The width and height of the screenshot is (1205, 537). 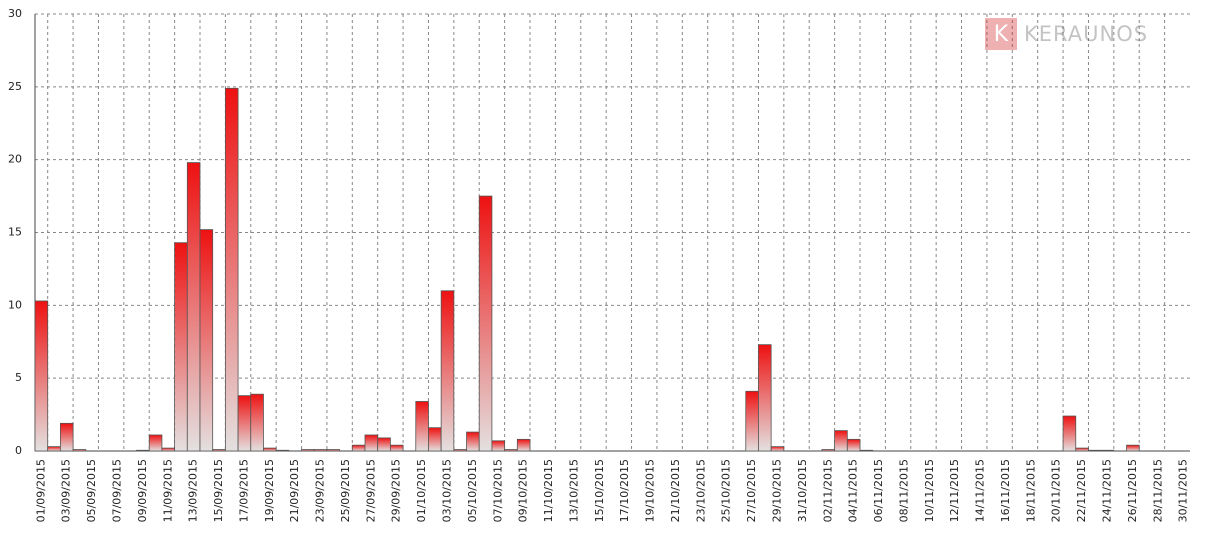 I want to click on x-tick-label: 08/11/2015, so click(x=903, y=490).